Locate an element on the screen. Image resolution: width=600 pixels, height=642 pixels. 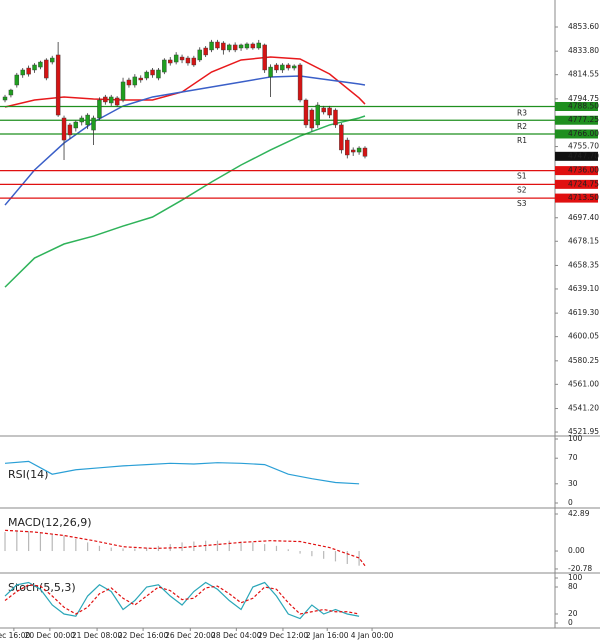
y-tick-label: 4833.80 is located at coordinates (583, 50).